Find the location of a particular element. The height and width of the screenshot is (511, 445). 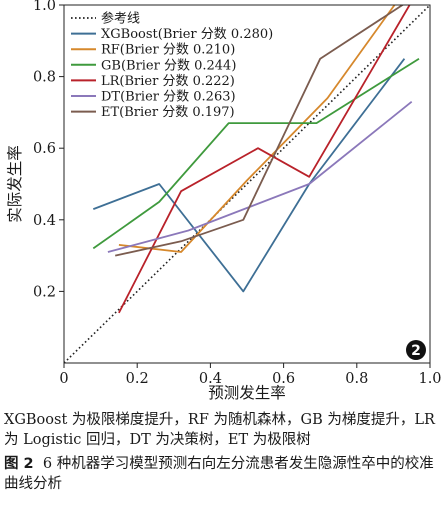

legend-item: ET(Brier 分数 0.197) is located at coordinates (153, 112).